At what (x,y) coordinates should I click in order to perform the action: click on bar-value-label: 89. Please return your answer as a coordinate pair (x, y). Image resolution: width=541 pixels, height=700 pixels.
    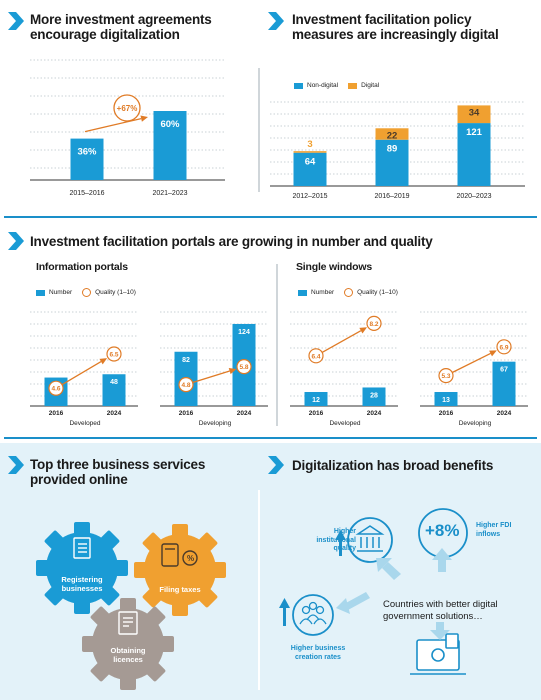
    Looking at the image, I should click on (392, 149).